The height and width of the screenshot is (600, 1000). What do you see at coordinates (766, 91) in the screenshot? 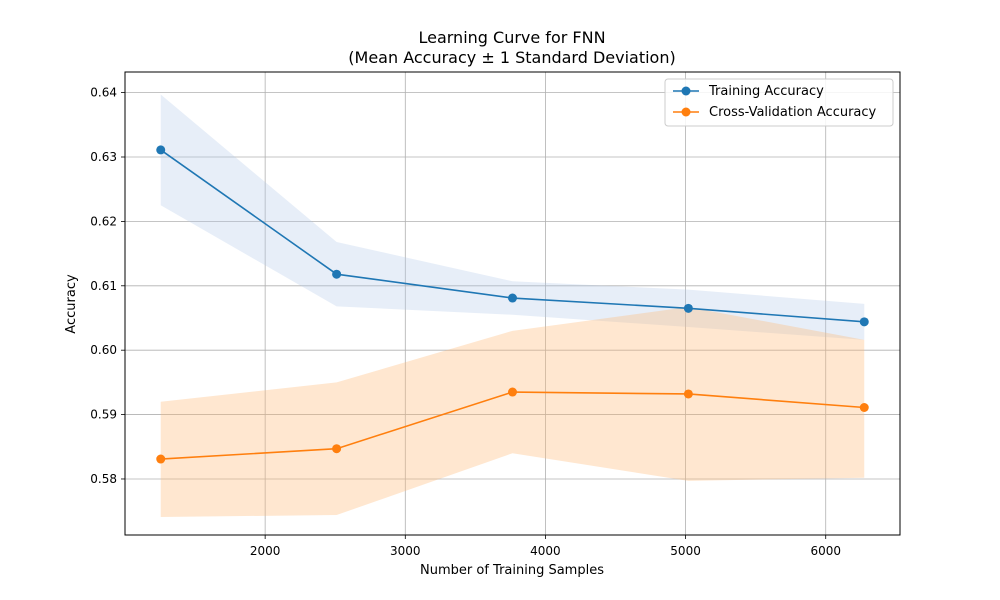
I see `legend-label-training: Training Accuracy` at bounding box center [766, 91].